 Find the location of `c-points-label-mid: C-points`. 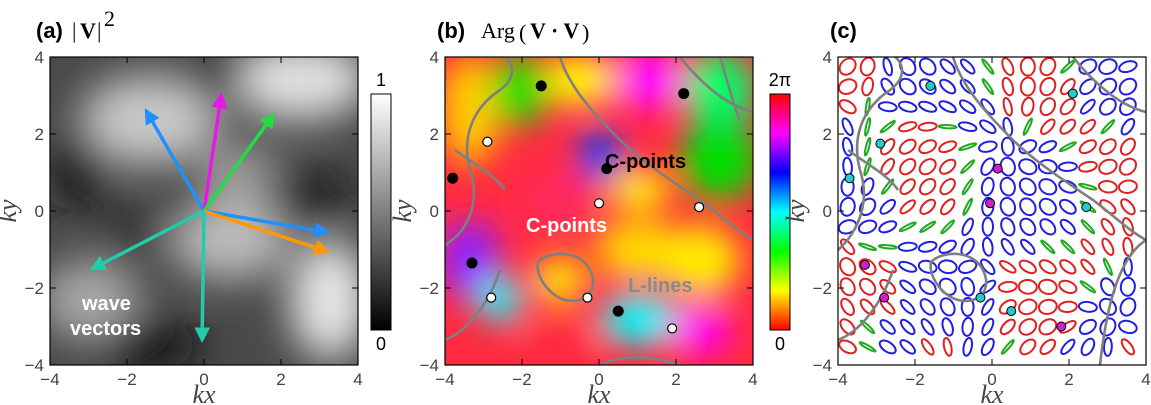

c-points-label-mid: C-points is located at coordinates (566, 226).